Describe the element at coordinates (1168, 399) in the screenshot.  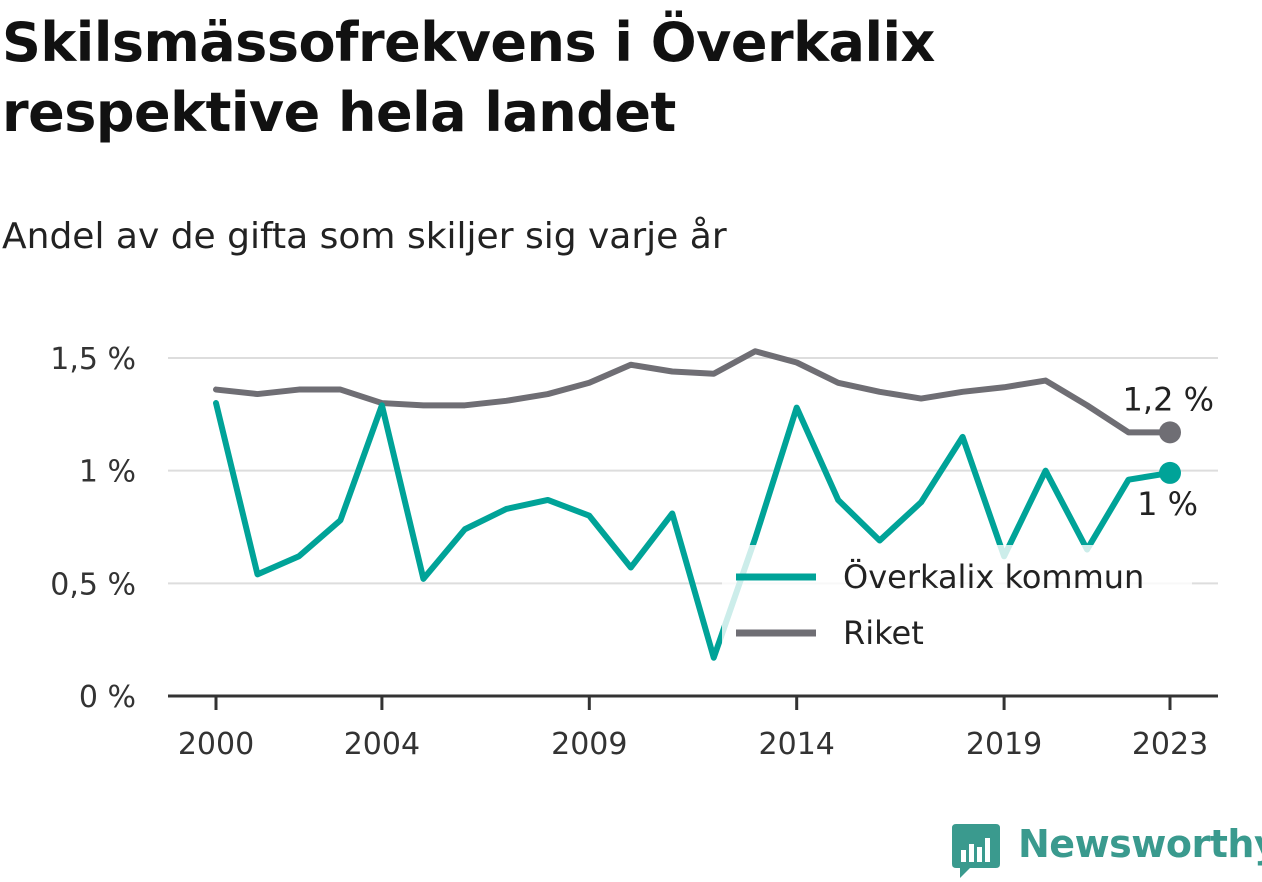
I see `end-label-riket: 1,2 %` at that location.